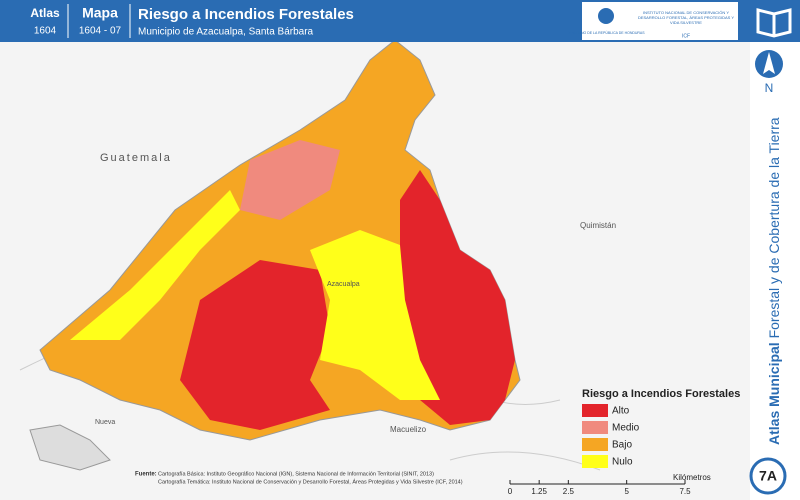 This screenshot has height=500, width=800. I want to click on title: Riesgo a Incendios Forestales, so click(246, 14).